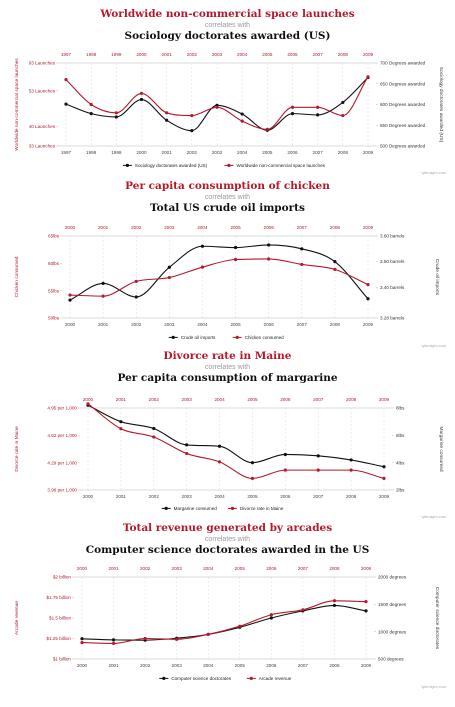 The height and width of the screenshot is (707, 455). Describe the element at coordinates (391, 659) in the screenshot. I see `right-axis-tick-label: 500 degrees` at that location.